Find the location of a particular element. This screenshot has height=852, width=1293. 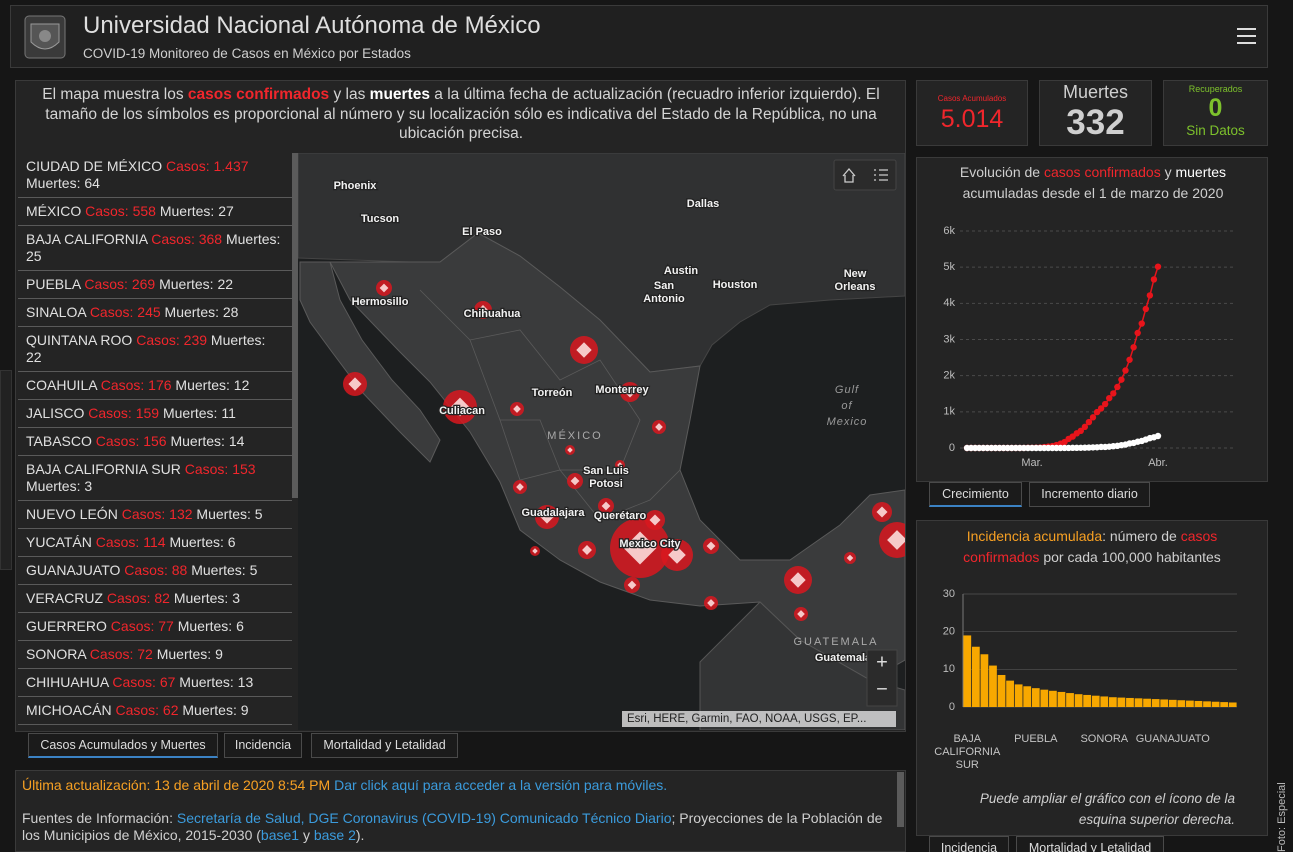

cases-value: 368 is located at coordinates (210, 239).